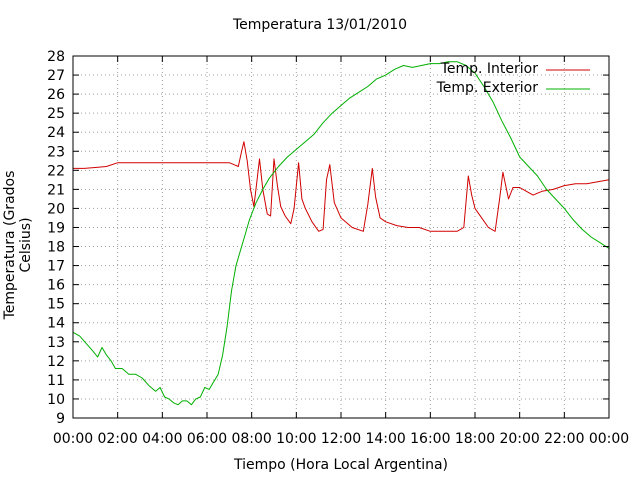  Describe the element at coordinates (56, 248) in the screenshot. I see `y-tick-label: 18` at that location.